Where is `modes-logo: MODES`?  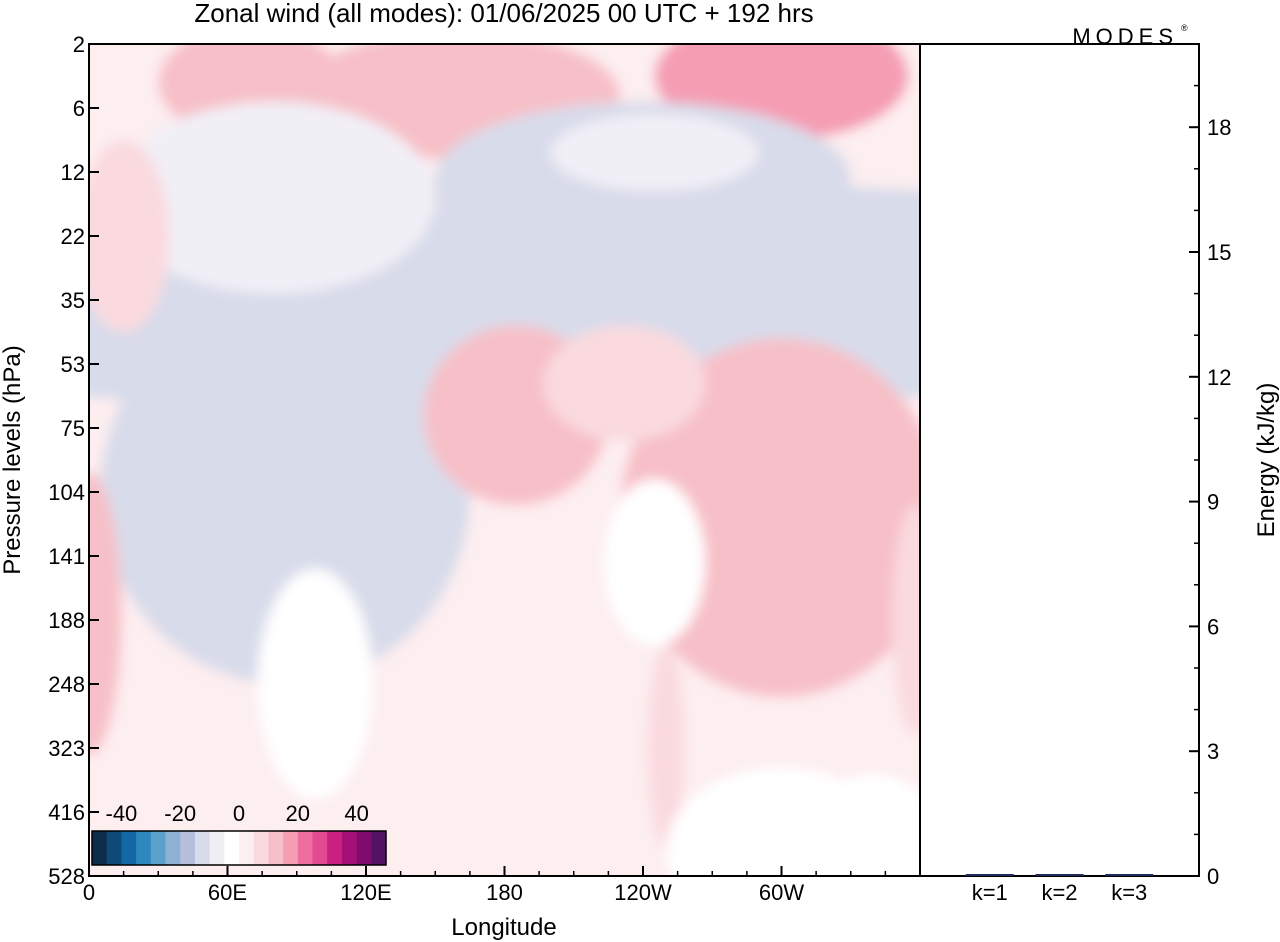 modes-logo: MODES is located at coordinates (1125, 36).